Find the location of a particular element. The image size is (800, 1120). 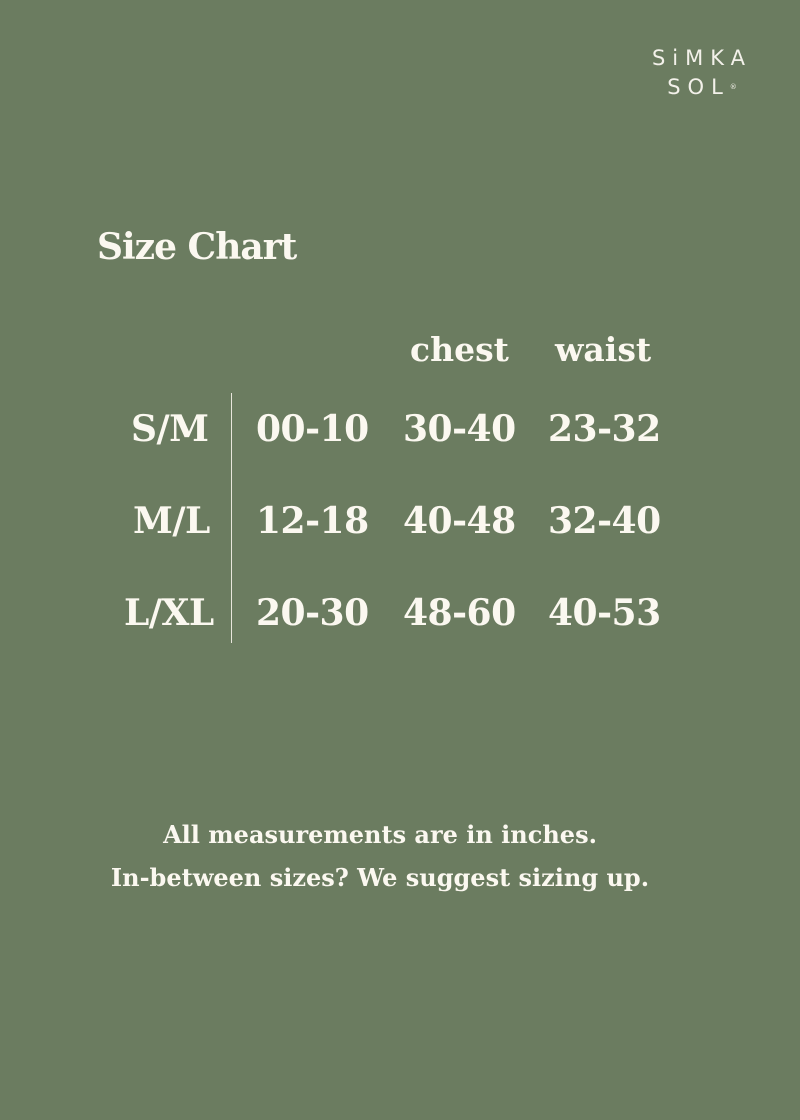

logo-line-2: SOL is located at coordinates (698, 87).